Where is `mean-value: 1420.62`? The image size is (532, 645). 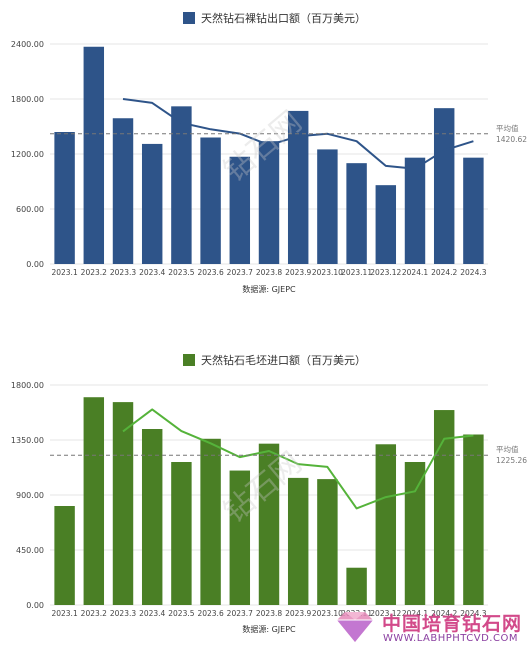
mean-value: 1420.62 is located at coordinates (511, 139).